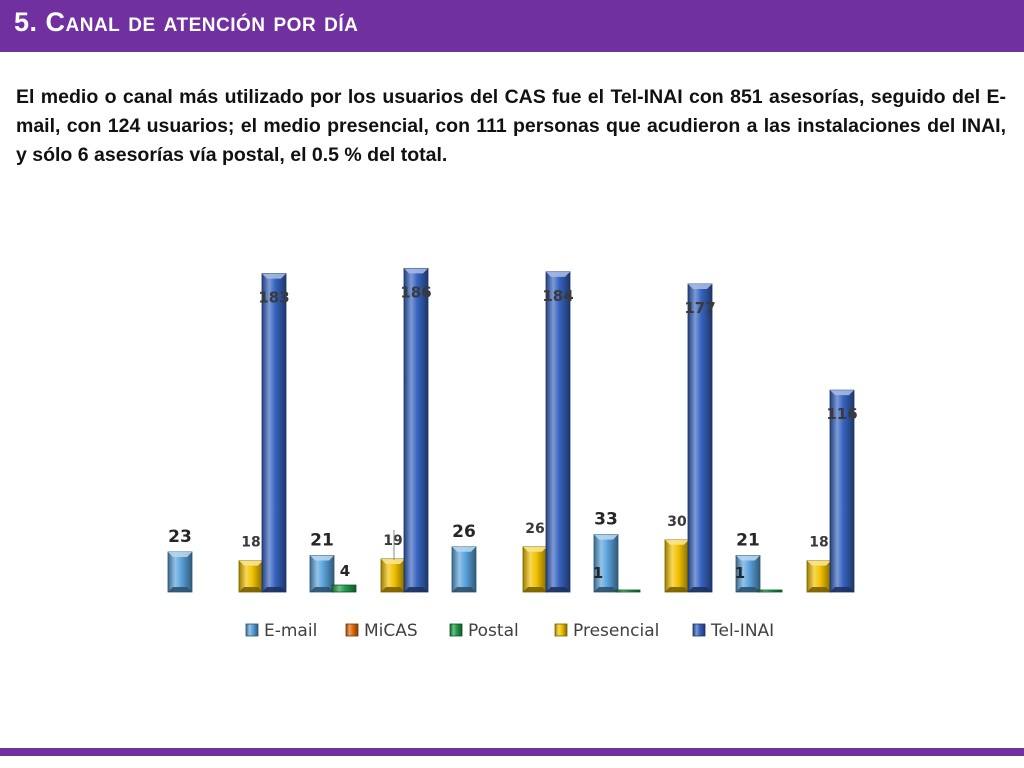 Image resolution: width=1024 pixels, height=768 pixels. I want to click on telinai-value-label: 177, so click(699, 308).